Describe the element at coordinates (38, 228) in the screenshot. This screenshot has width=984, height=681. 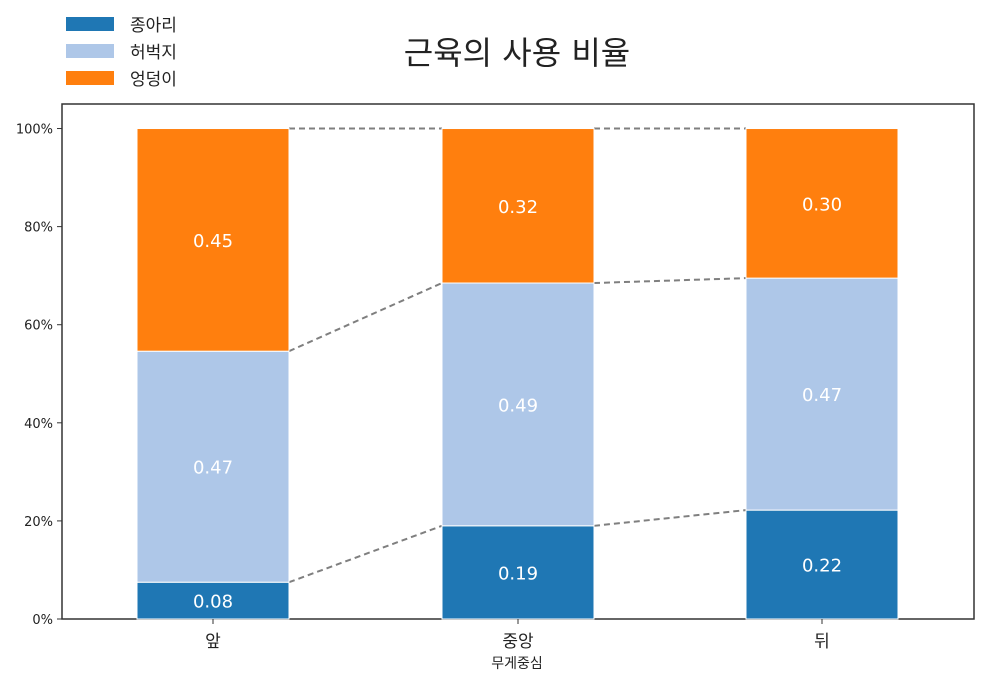
I see `y-tick-label: 80%` at that location.